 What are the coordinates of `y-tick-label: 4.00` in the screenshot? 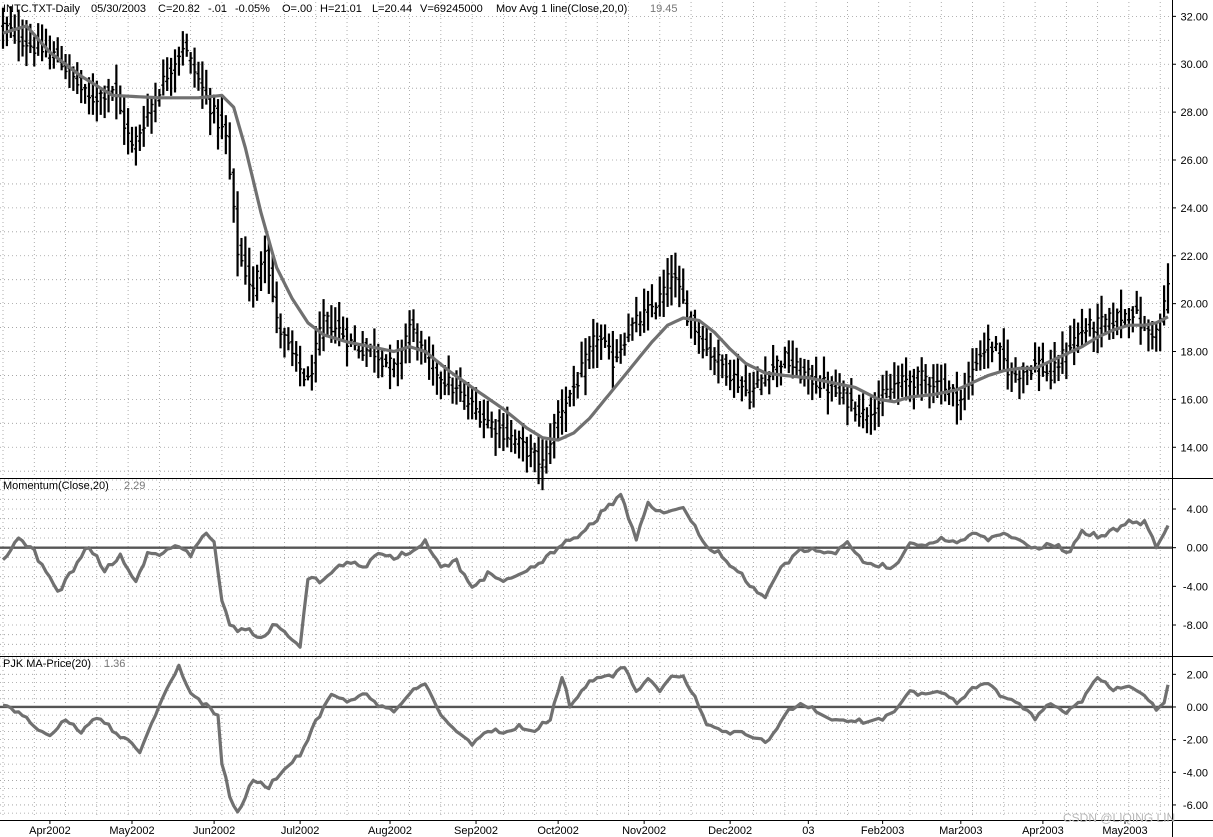 It's located at (1197, 510).